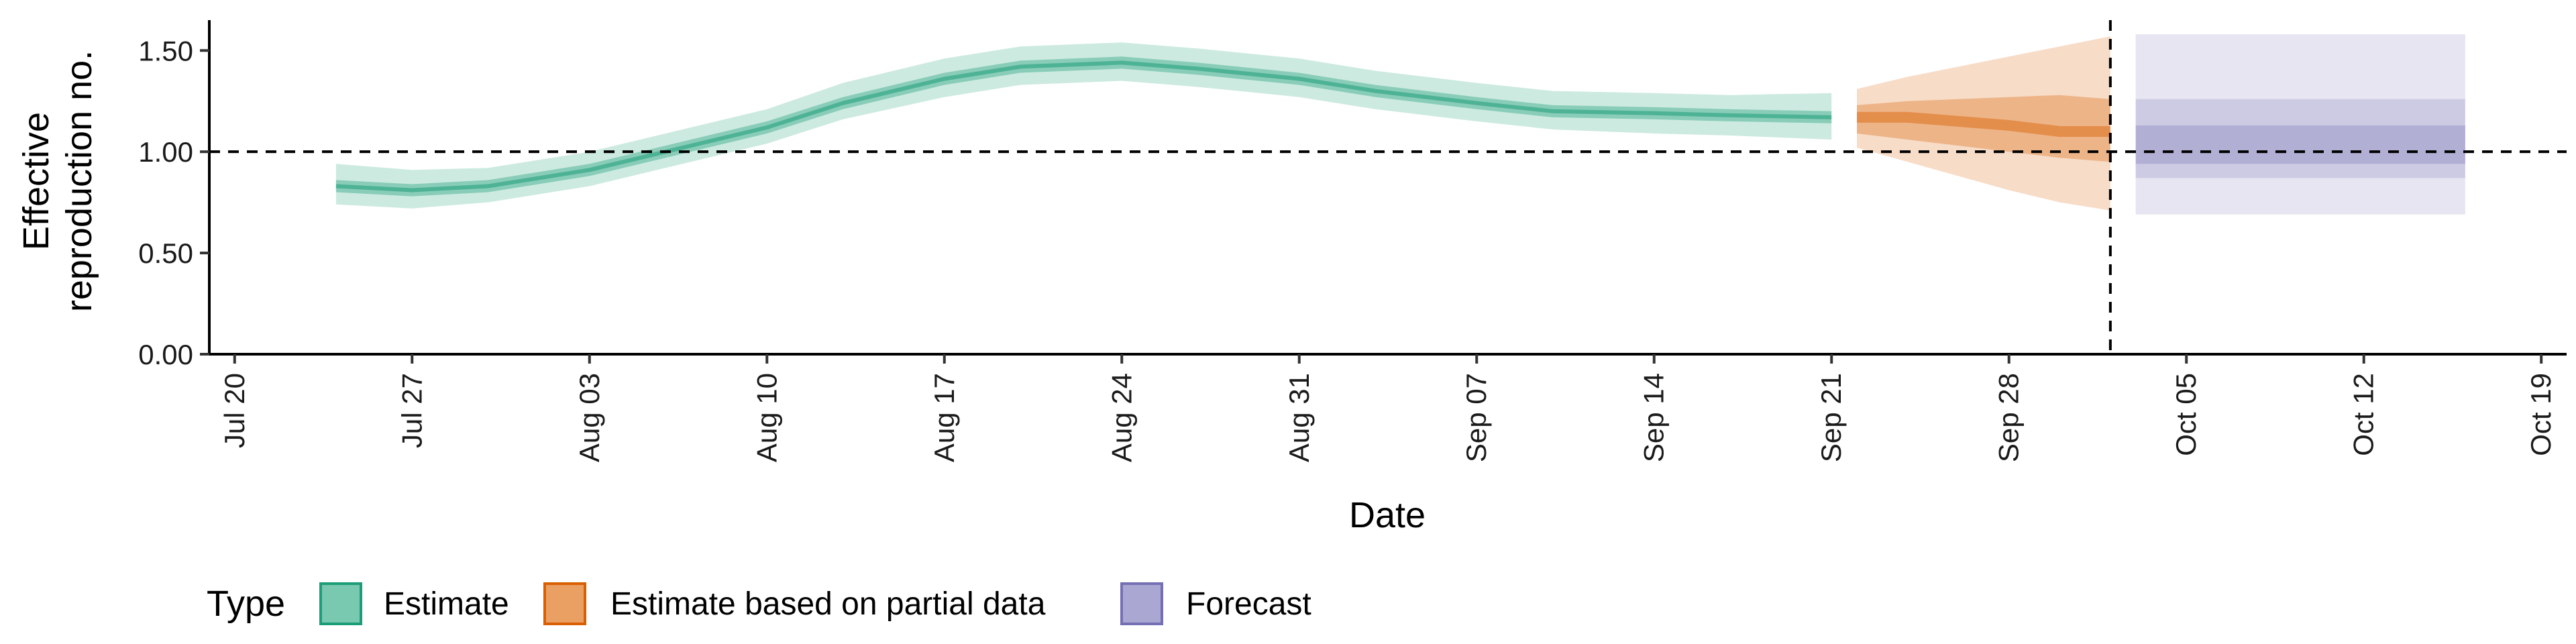 The image size is (2576, 644). I want to click on x-tick-label: Sep 14, so click(1654, 417).